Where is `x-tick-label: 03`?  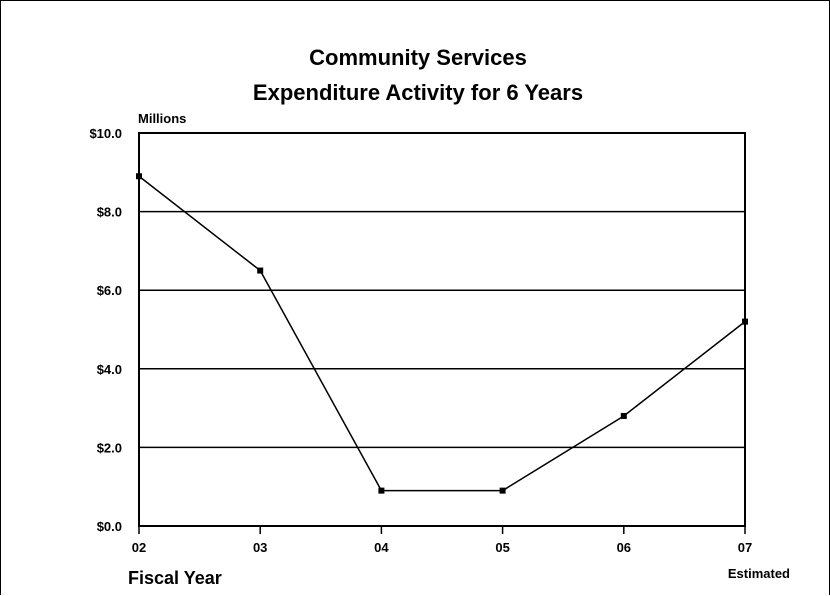
x-tick-label: 03 is located at coordinates (260, 547).